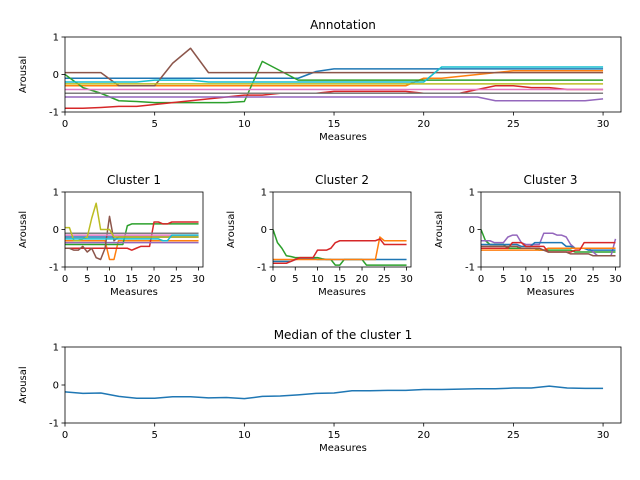 This screenshot has width=640, height=480. I want to click on chart-title: Median of the cluster 1, so click(343, 335).